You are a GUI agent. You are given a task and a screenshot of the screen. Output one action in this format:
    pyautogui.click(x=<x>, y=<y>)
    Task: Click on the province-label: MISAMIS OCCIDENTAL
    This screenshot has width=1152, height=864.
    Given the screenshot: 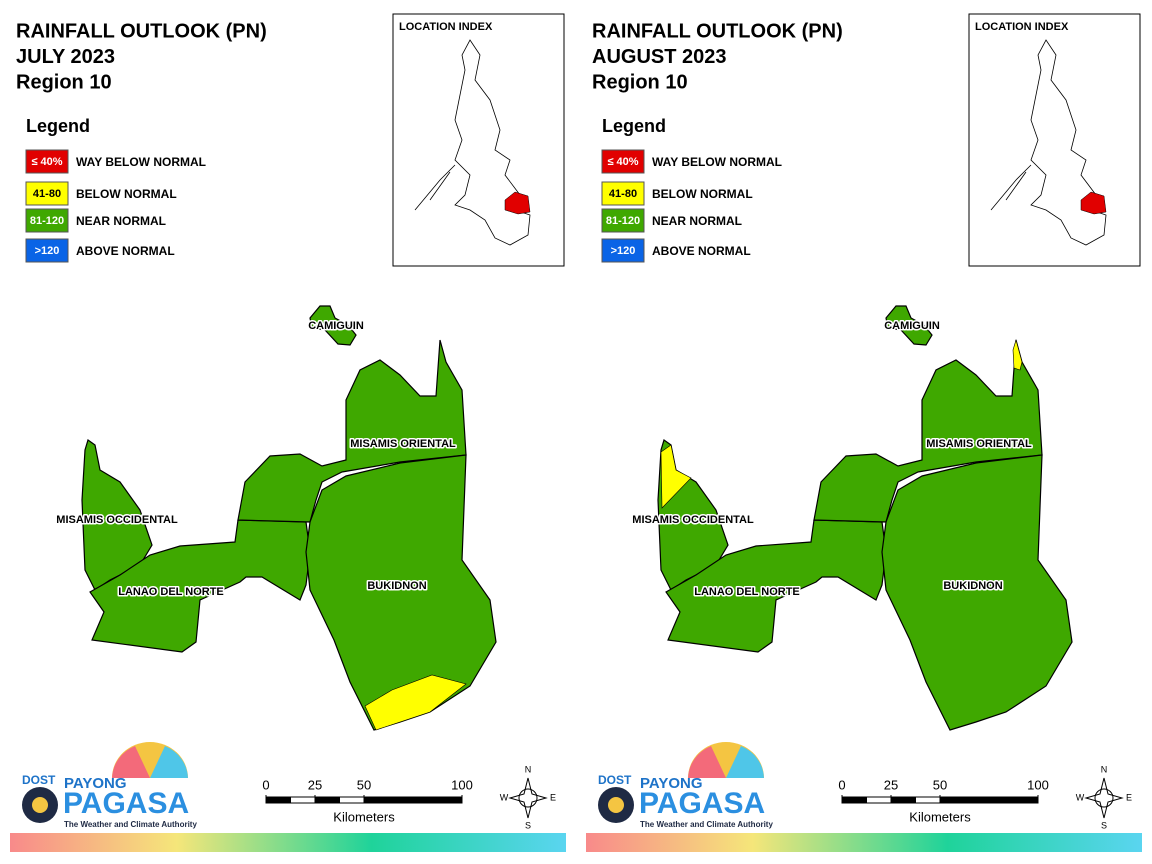 What is the action you would take?
    pyautogui.click(x=117, y=520)
    